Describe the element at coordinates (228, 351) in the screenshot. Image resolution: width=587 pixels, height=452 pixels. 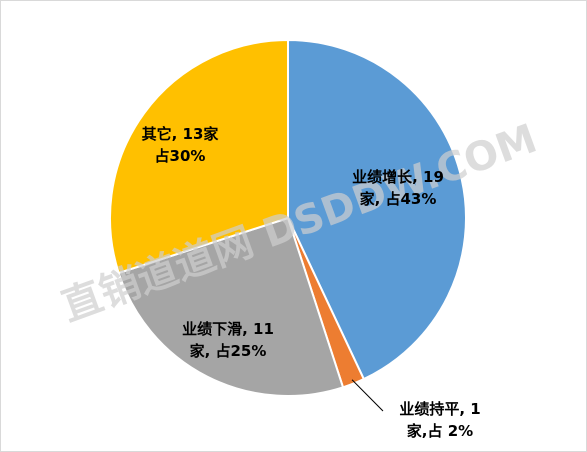
I see `data-label-line: 家, 占25%` at that location.